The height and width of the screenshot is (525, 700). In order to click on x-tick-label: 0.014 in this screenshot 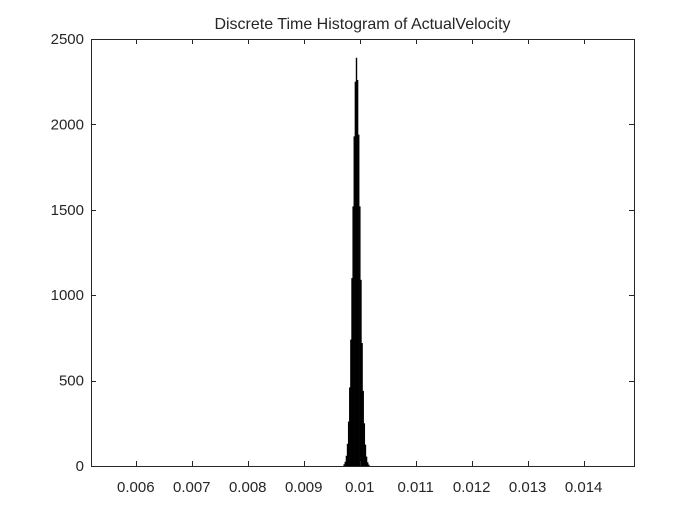, I will do `click(584, 487)`.